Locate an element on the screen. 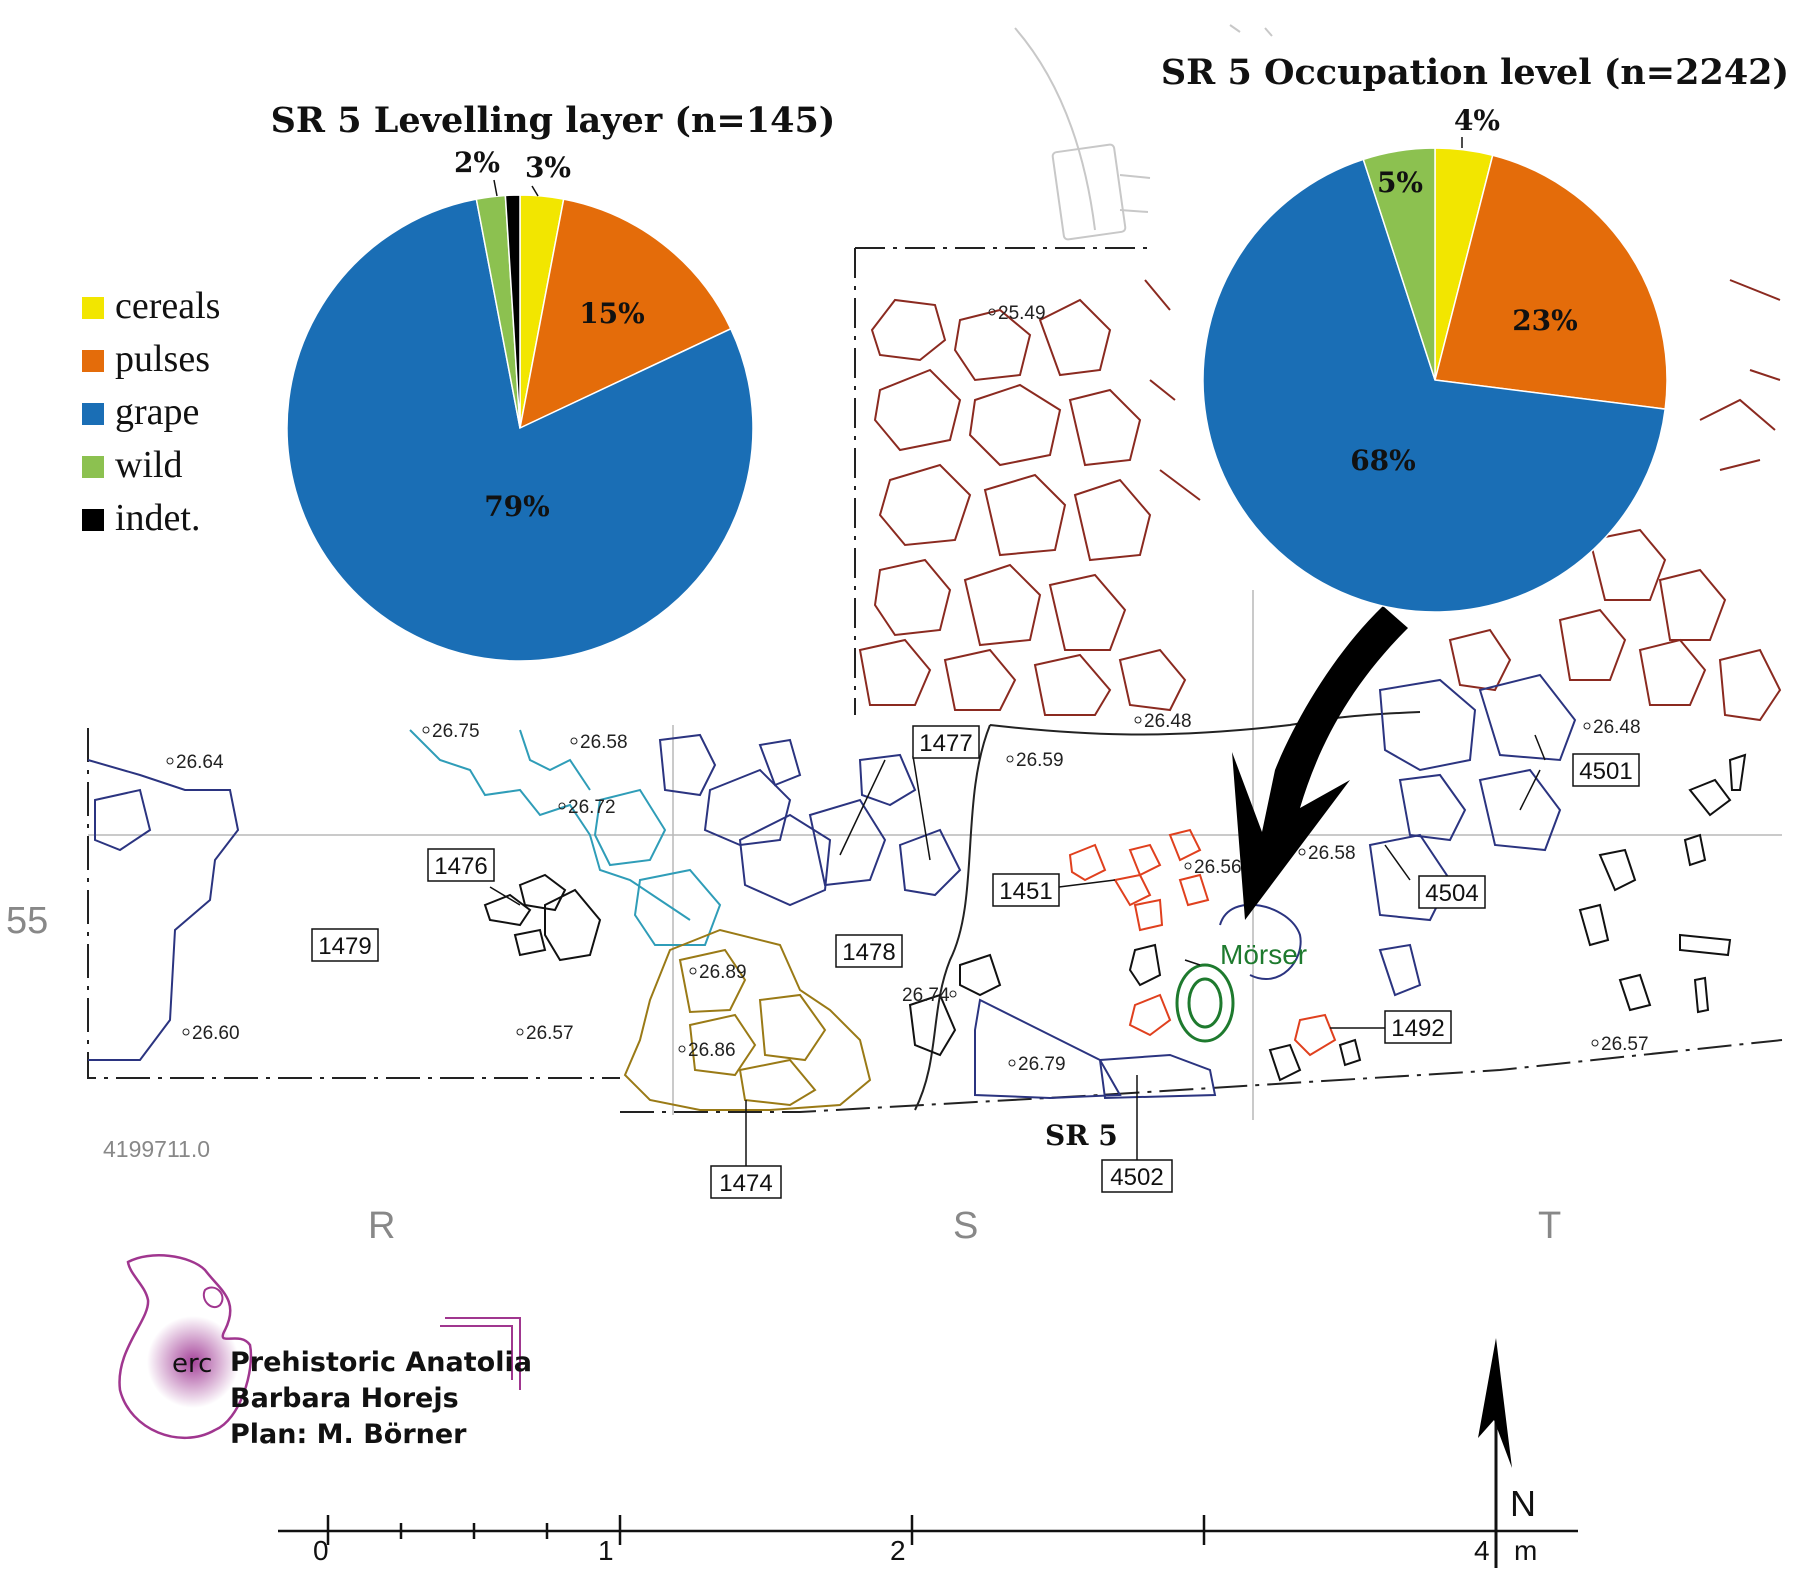 The image size is (1794, 1579). context-label-1477: 1477 is located at coordinates (946, 742).